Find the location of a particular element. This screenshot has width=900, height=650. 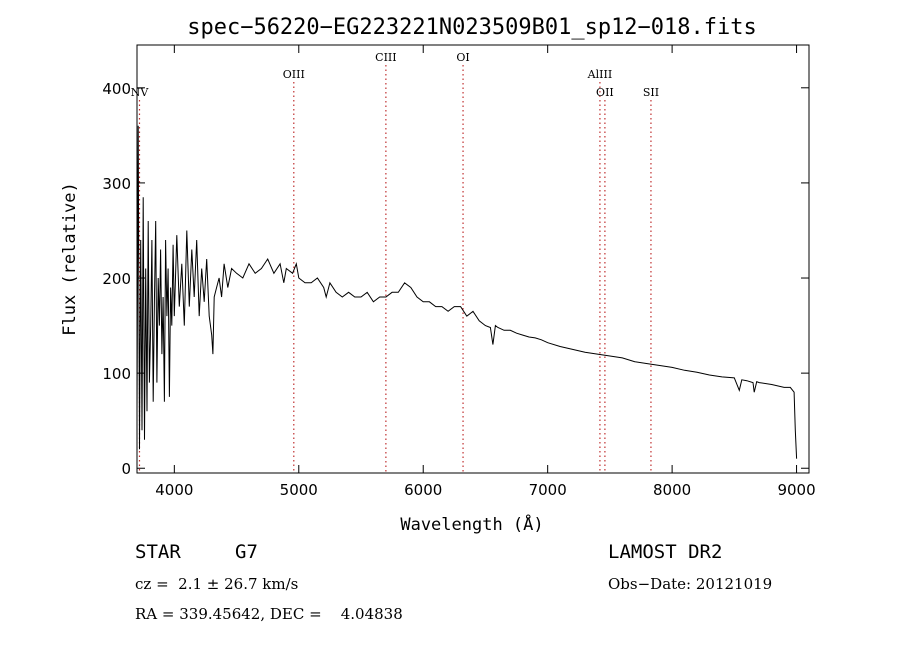

x-tick-label: 8000 is located at coordinates (672, 490).